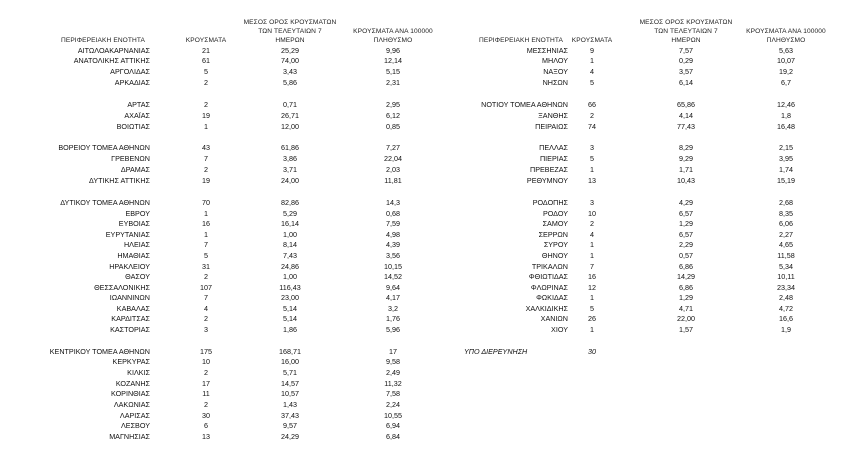 This screenshot has width=867, height=450. Describe the element at coordinates (686, 213) in the screenshot. I see `seven-day-average-cell: 6,57` at that location.